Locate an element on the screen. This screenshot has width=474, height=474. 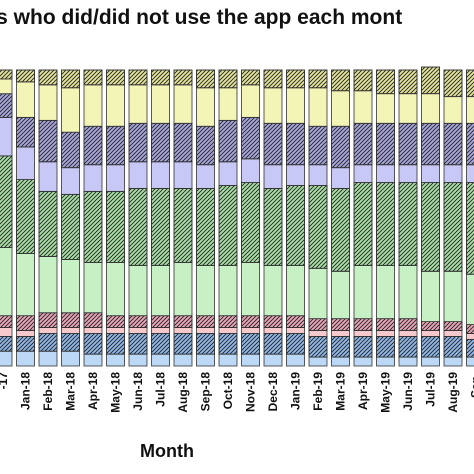
x-tick-label: Sep-18 is located at coordinates (206, 392).